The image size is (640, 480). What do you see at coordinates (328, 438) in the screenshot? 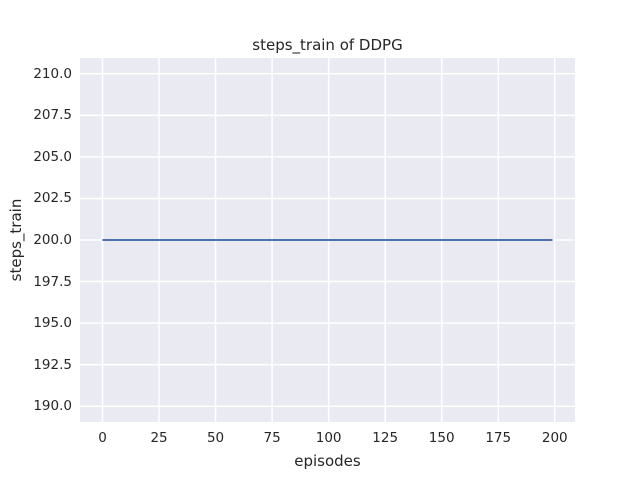
I see `x-tick-label: 100` at bounding box center [328, 438].